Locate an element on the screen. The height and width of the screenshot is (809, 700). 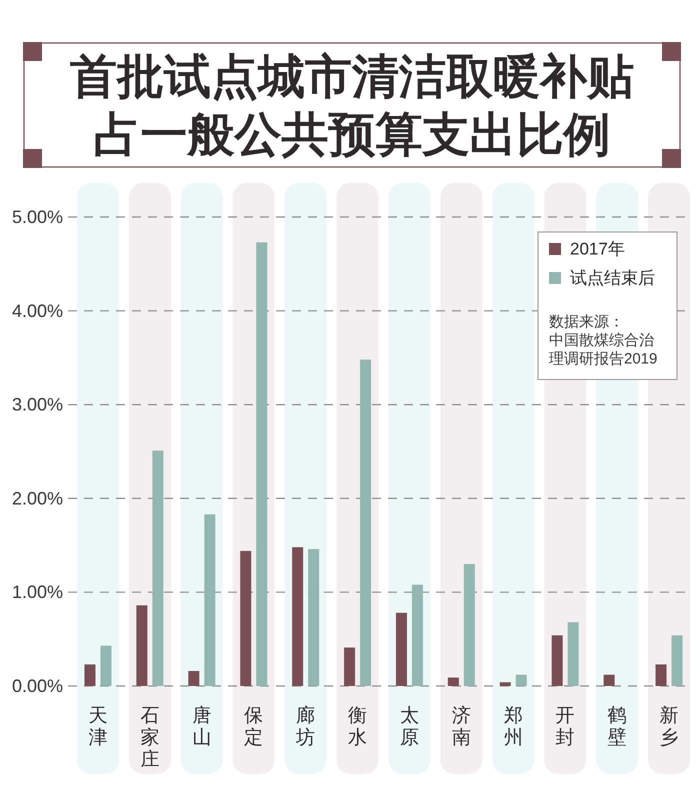
ytick: 0.00% is located at coordinates (37, 686).